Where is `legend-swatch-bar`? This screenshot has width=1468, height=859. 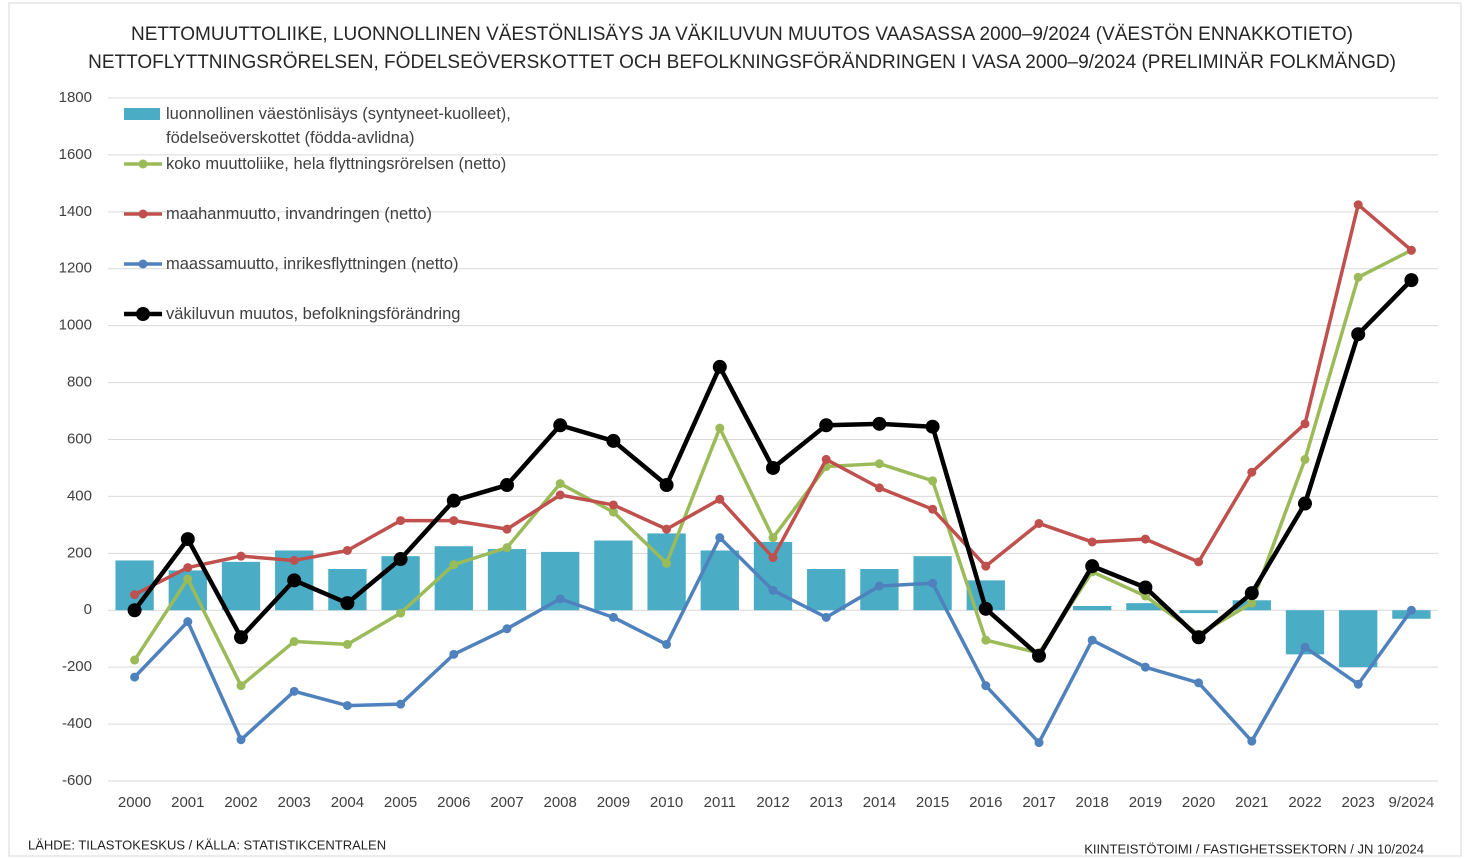 legend-swatch-bar is located at coordinates (142, 114).